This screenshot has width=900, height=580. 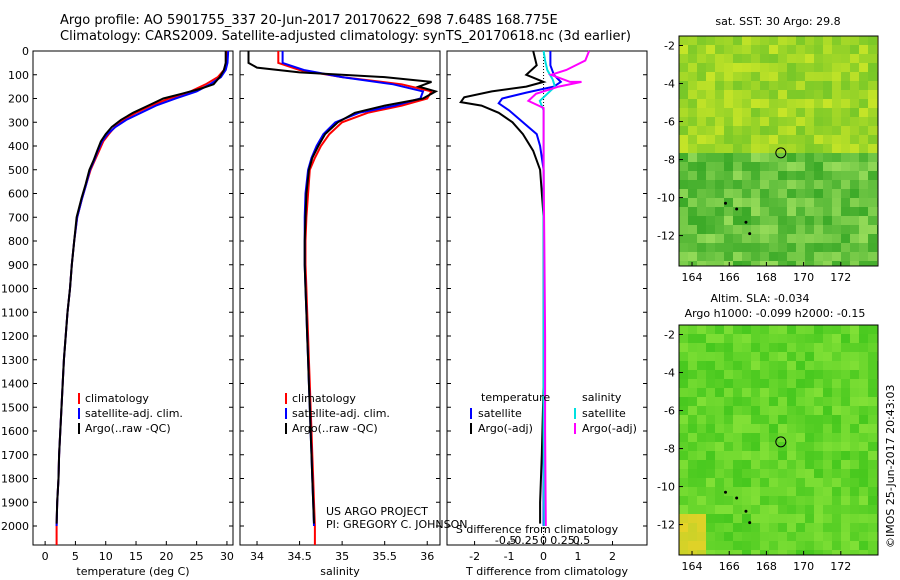 I want to click on sst-map, so click(x=778, y=151).